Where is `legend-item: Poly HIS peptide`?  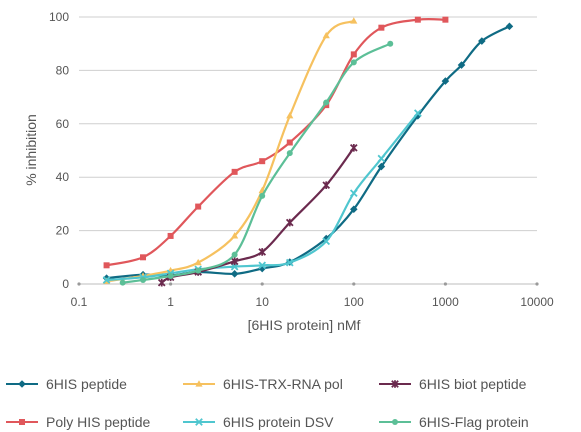 legend-item: Poly HIS peptide is located at coordinates (77, 422).